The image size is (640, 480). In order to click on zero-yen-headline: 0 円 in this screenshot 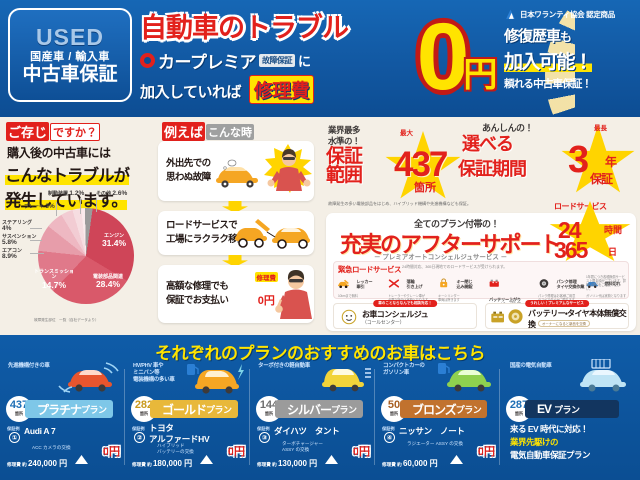, I will do `click(457, 58)`.